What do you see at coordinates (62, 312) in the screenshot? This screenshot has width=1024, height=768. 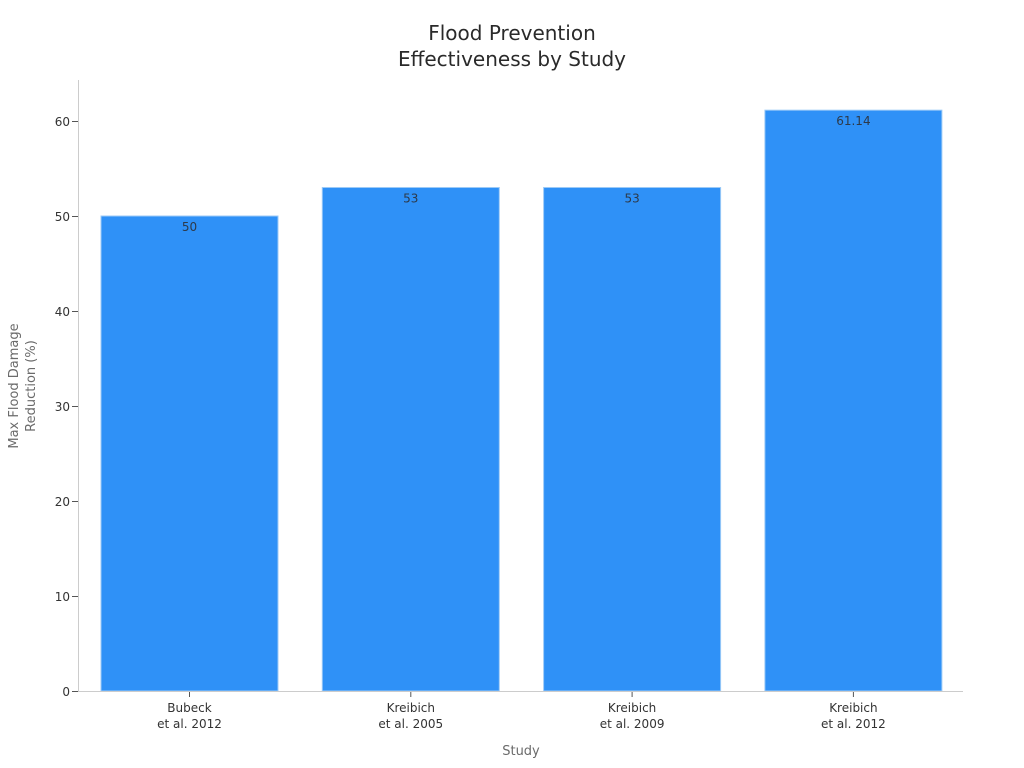 I see `y-tick-label: 40` at bounding box center [62, 312].